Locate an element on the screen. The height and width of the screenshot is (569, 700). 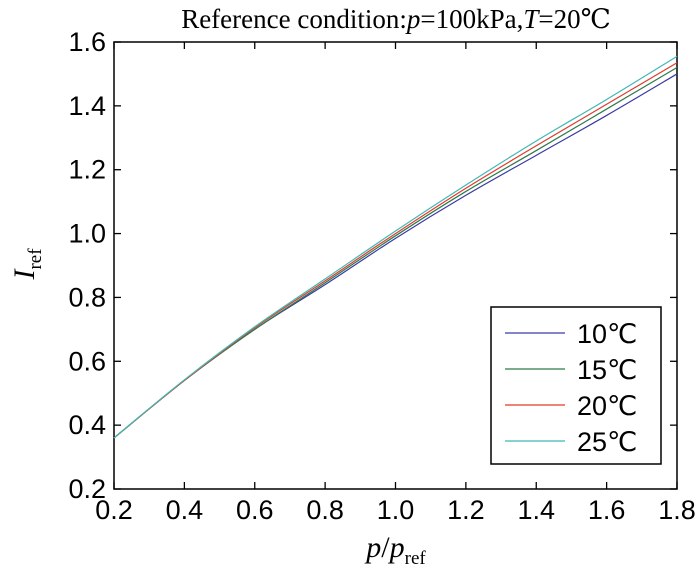
y-tick-label: 0.8 is located at coordinates (87, 297).